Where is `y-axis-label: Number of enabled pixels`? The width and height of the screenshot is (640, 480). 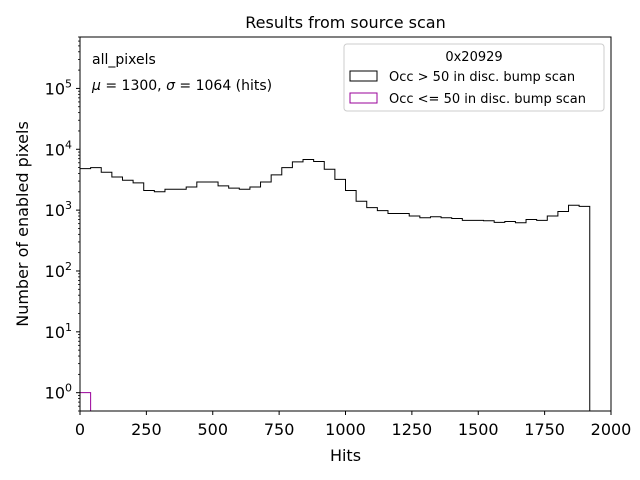 y-axis-label: Number of enabled pixels is located at coordinates (22, 224).